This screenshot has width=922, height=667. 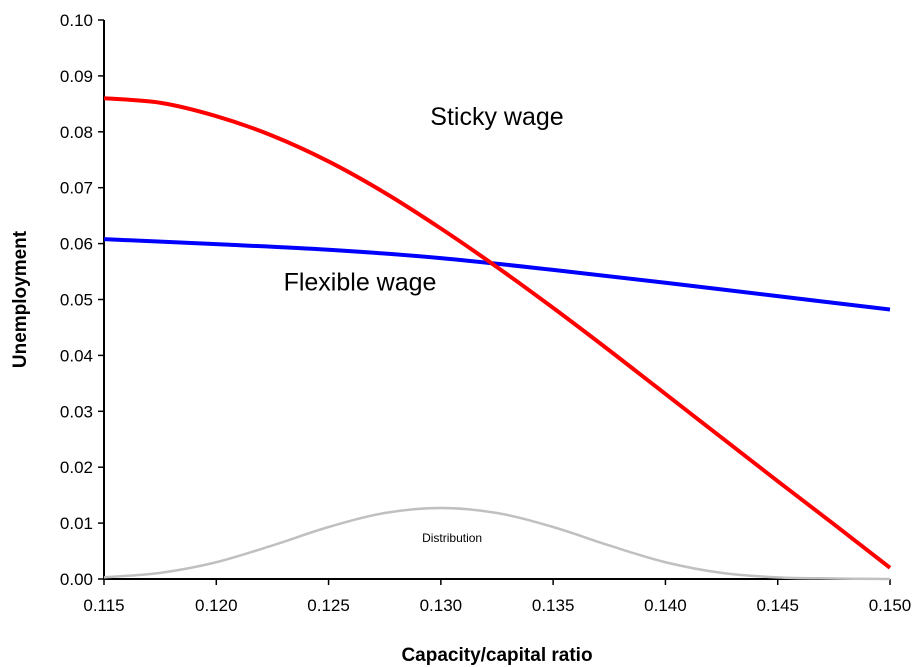 I want to click on y-tick-label: 0.09, so click(x=76, y=76).